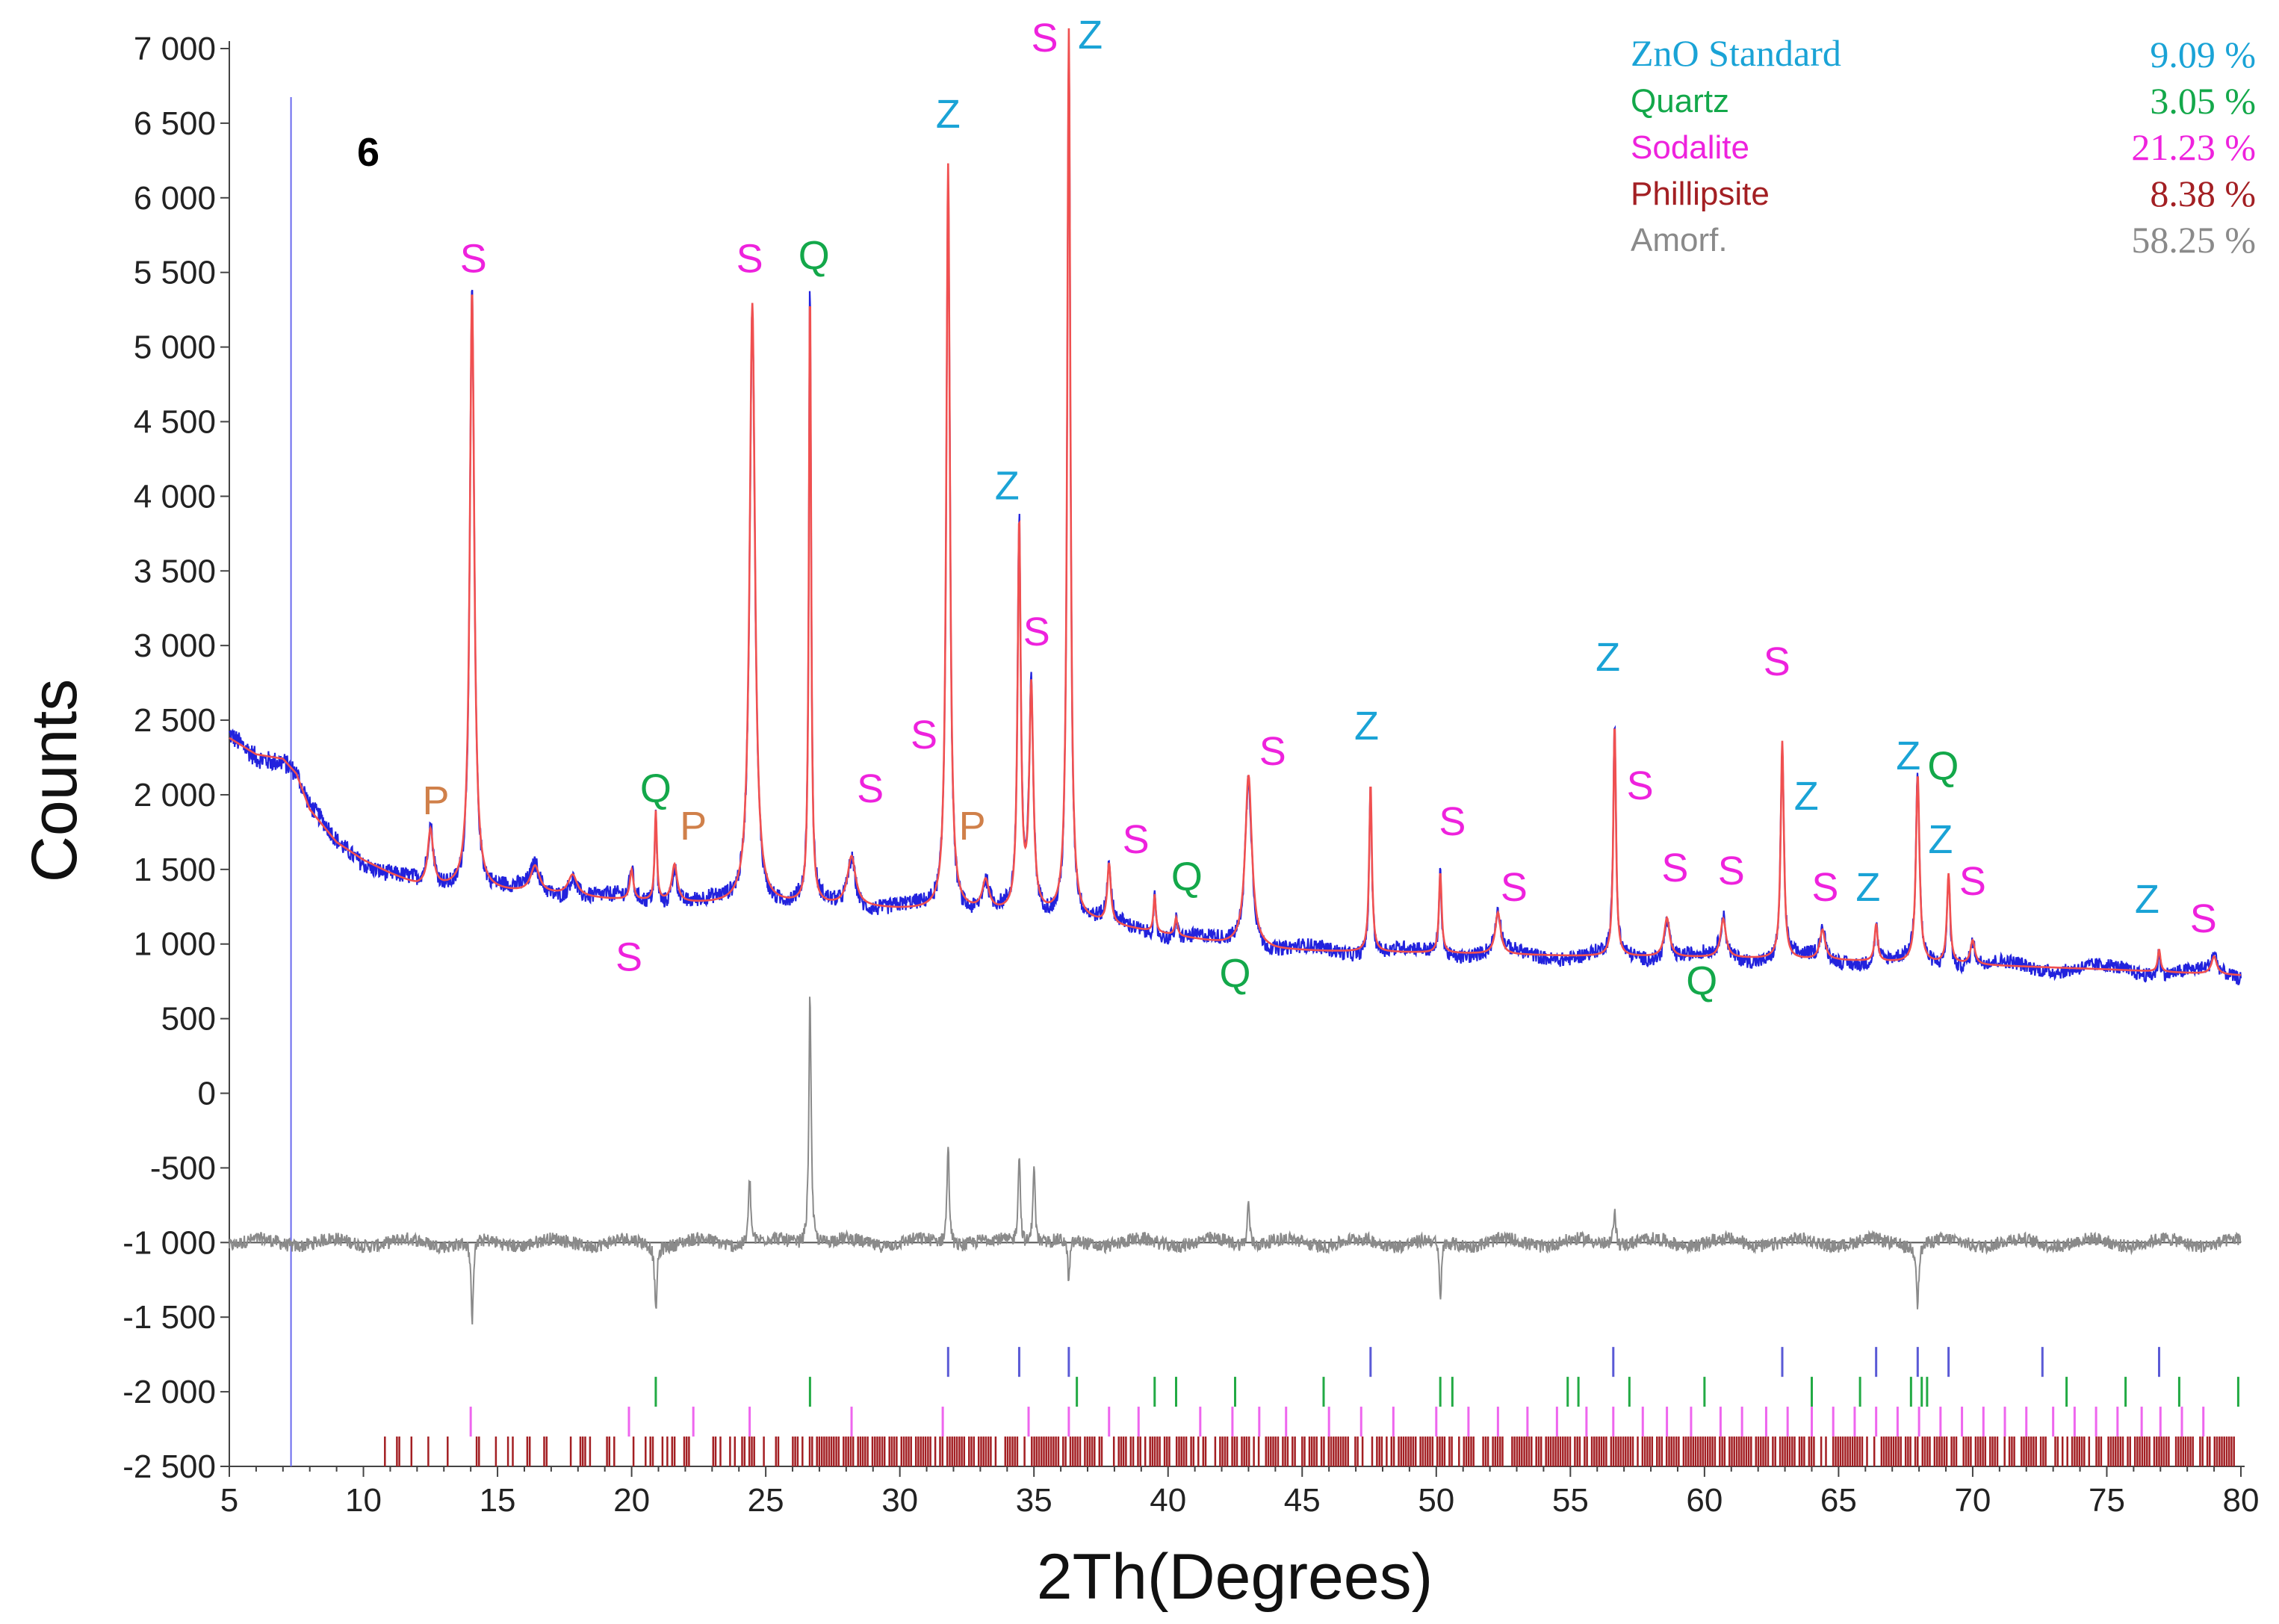  What do you see at coordinates (2241, 1500) in the screenshot?
I see `x-tick-label: 80` at bounding box center [2241, 1500].